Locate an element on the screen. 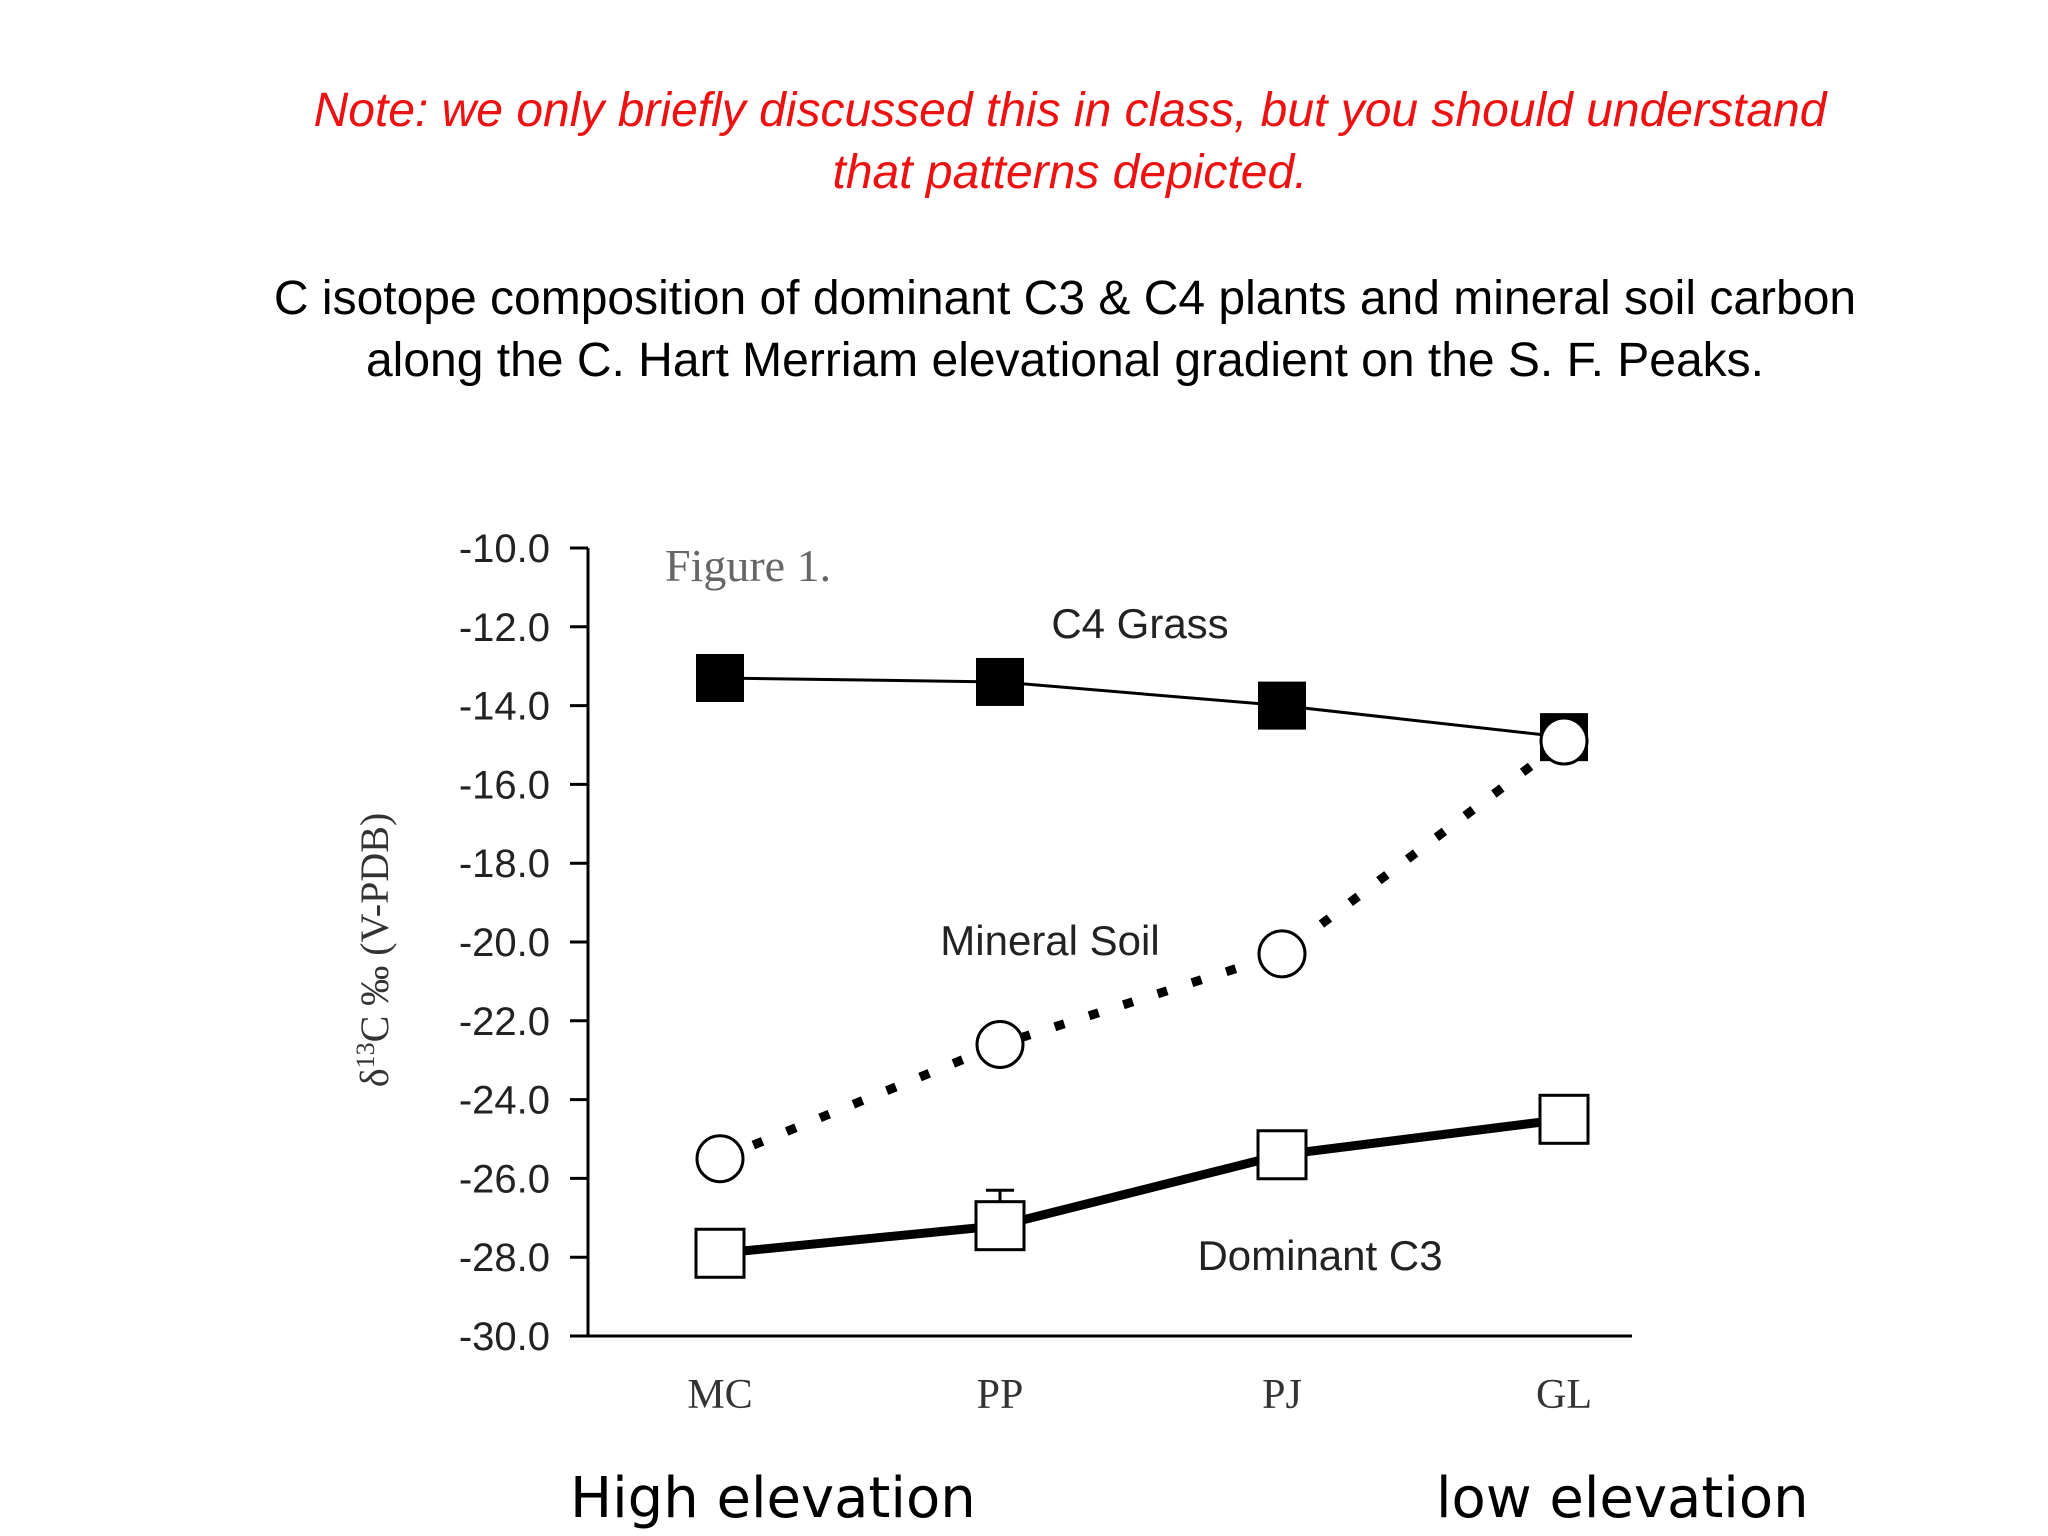 This screenshot has width=2048, height=1536. series-label: C4 Grass is located at coordinates (1139, 623).